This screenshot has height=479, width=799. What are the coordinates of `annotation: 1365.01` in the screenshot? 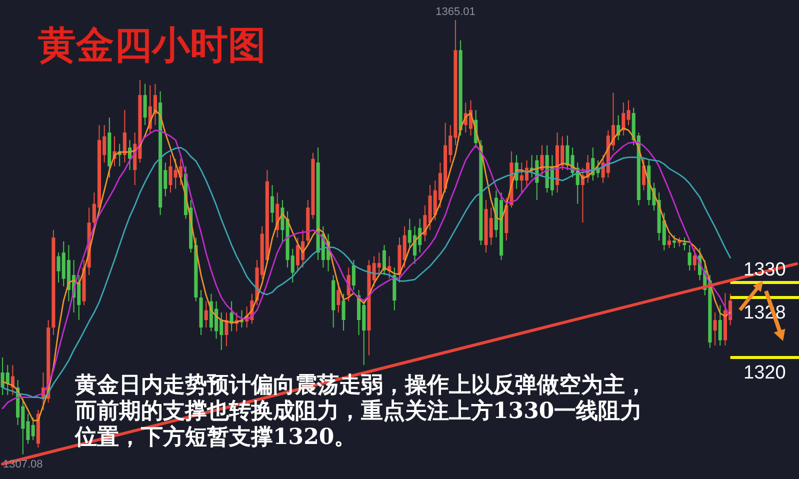 It's located at (456, 12).